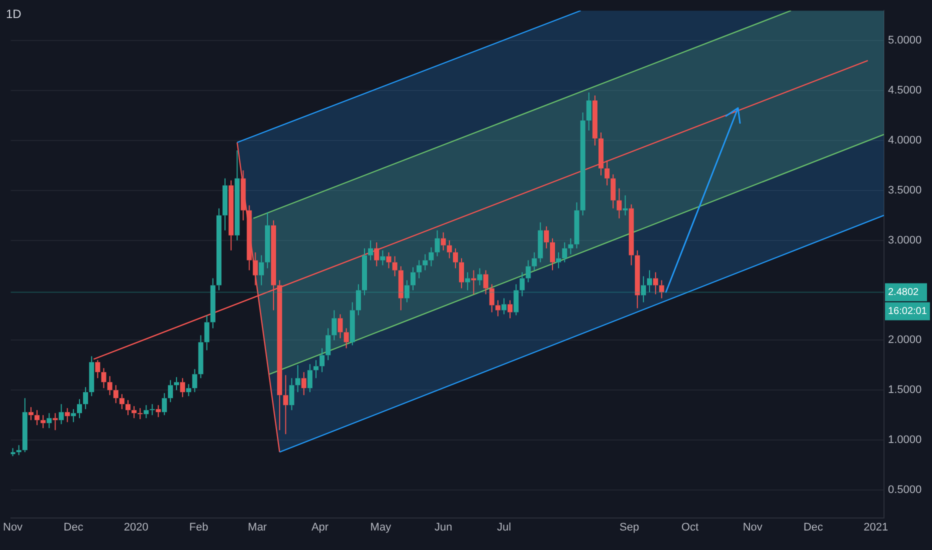  What do you see at coordinates (904, 292) in the screenshot?
I see `ref-line-label: 2.4802` at bounding box center [904, 292].